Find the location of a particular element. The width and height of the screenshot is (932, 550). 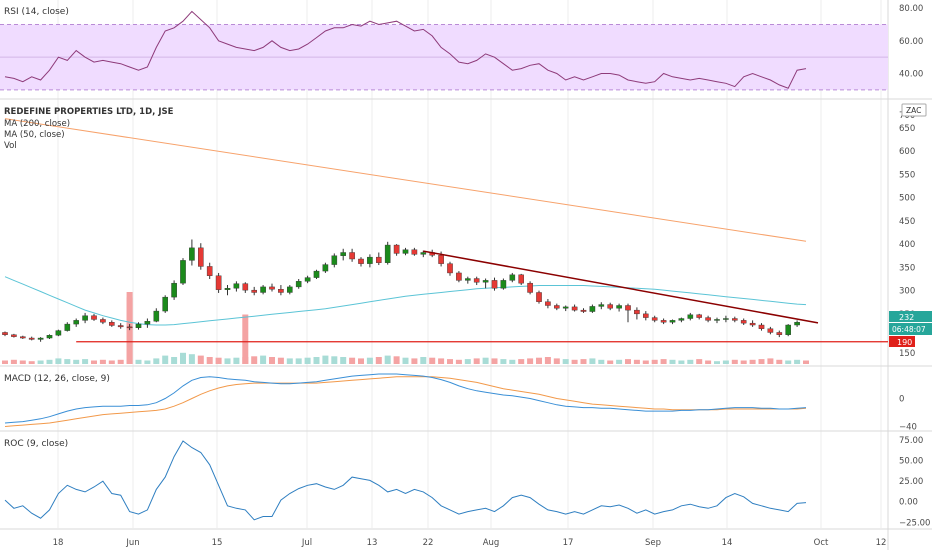

x-axis-label: 13 is located at coordinates (372, 543).